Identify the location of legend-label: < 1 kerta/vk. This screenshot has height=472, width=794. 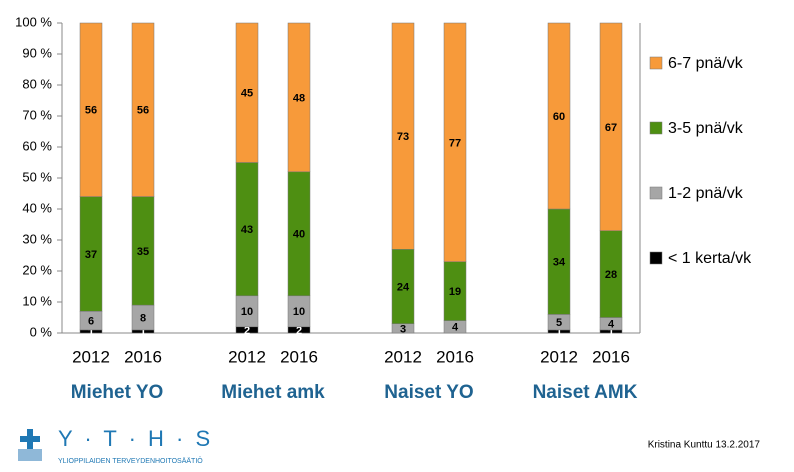
(710, 258).